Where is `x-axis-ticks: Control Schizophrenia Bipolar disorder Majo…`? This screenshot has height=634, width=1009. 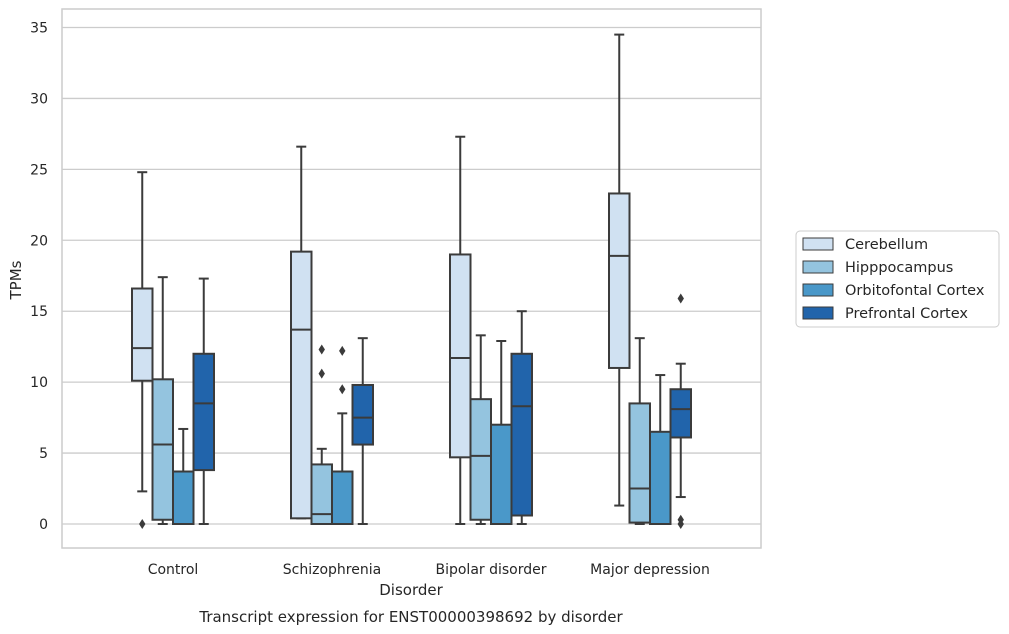 x-axis-ticks: Control Schizophrenia Bipolar disorder Majo… is located at coordinates (429, 570).